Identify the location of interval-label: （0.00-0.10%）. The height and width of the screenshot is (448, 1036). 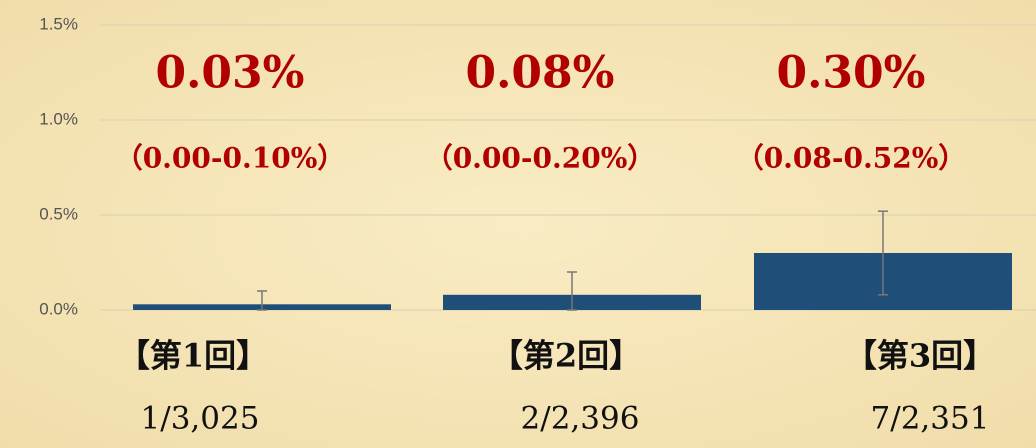
(230, 158).